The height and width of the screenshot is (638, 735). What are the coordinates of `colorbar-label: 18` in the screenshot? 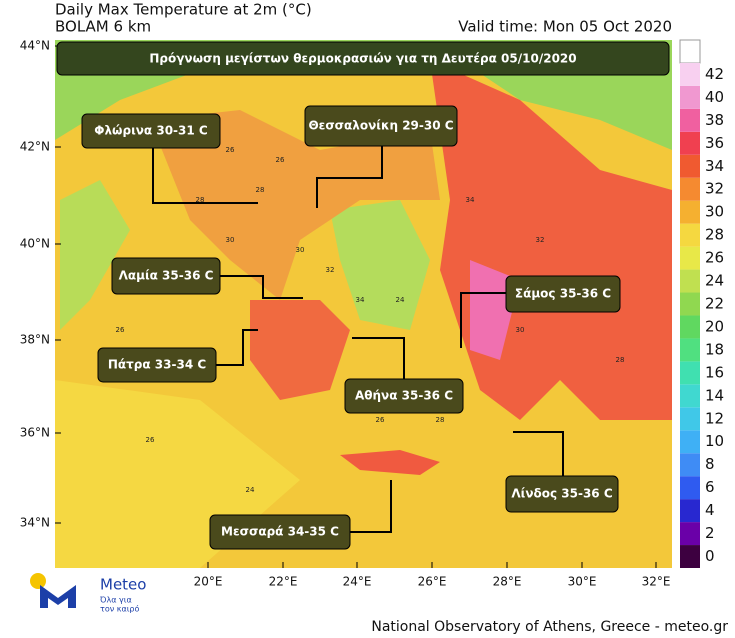 It's located at (714, 349).